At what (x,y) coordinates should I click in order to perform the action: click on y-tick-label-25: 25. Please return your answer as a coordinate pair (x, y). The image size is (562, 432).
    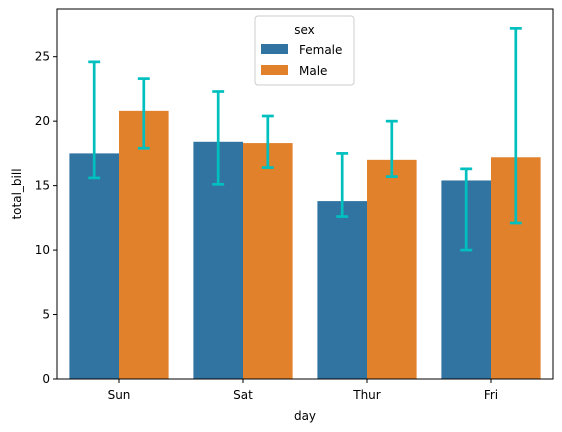
    Looking at the image, I should click on (42, 57).